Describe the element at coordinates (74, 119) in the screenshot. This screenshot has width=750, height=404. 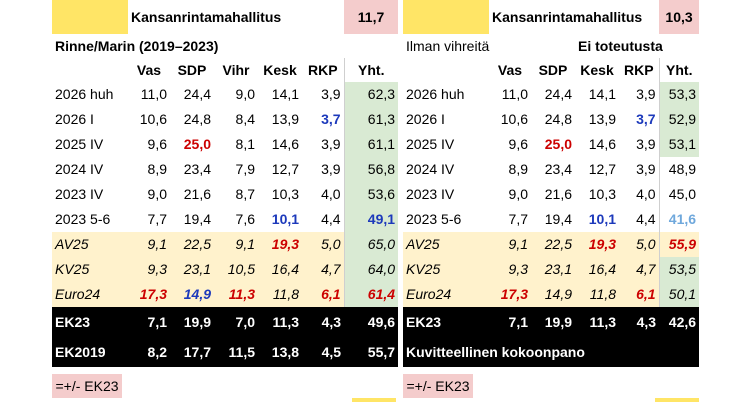
I see `row-label: 2026 I` at that location.